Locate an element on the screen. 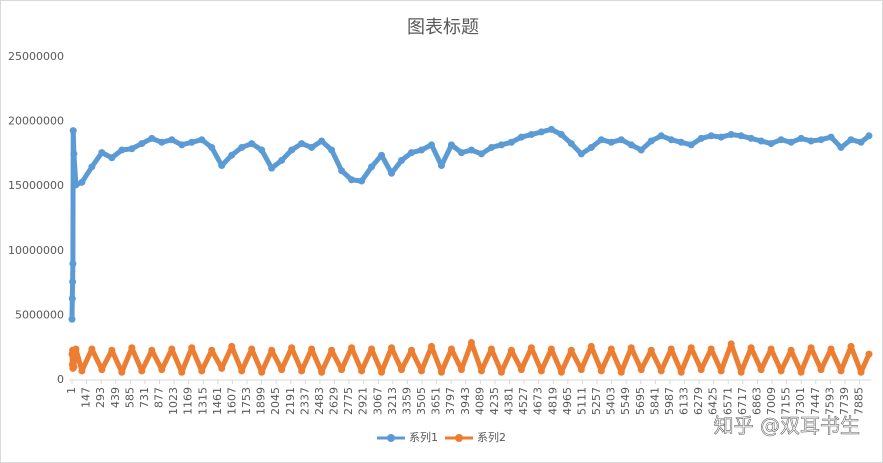 The height and width of the screenshot is (463, 883). x-tick-label: 5111 is located at coordinates (581, 401).